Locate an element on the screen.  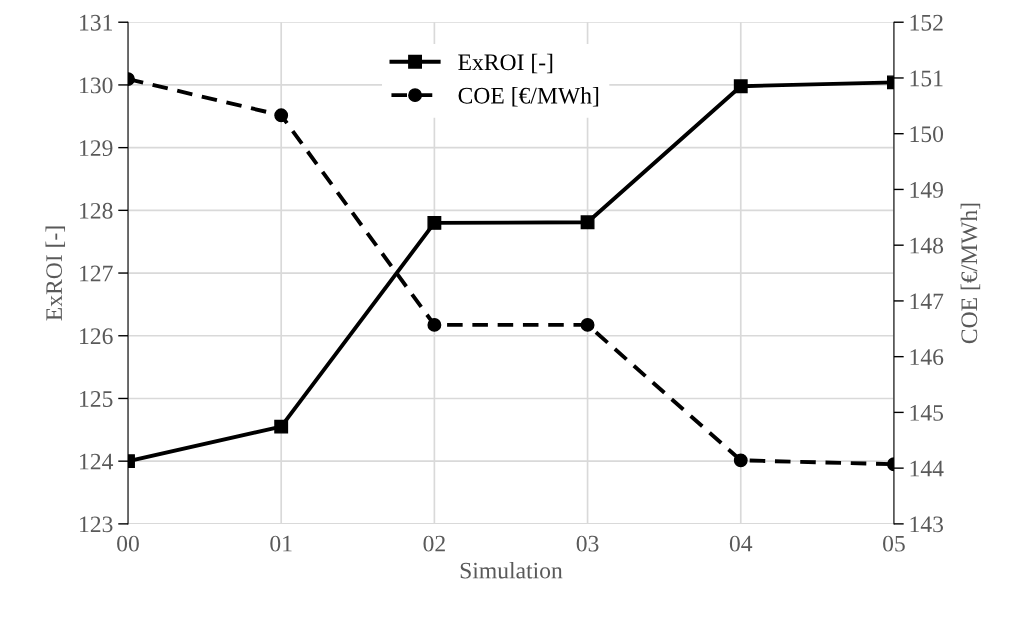
y2-tick-label: 151 is located at coordinates (926, 78).